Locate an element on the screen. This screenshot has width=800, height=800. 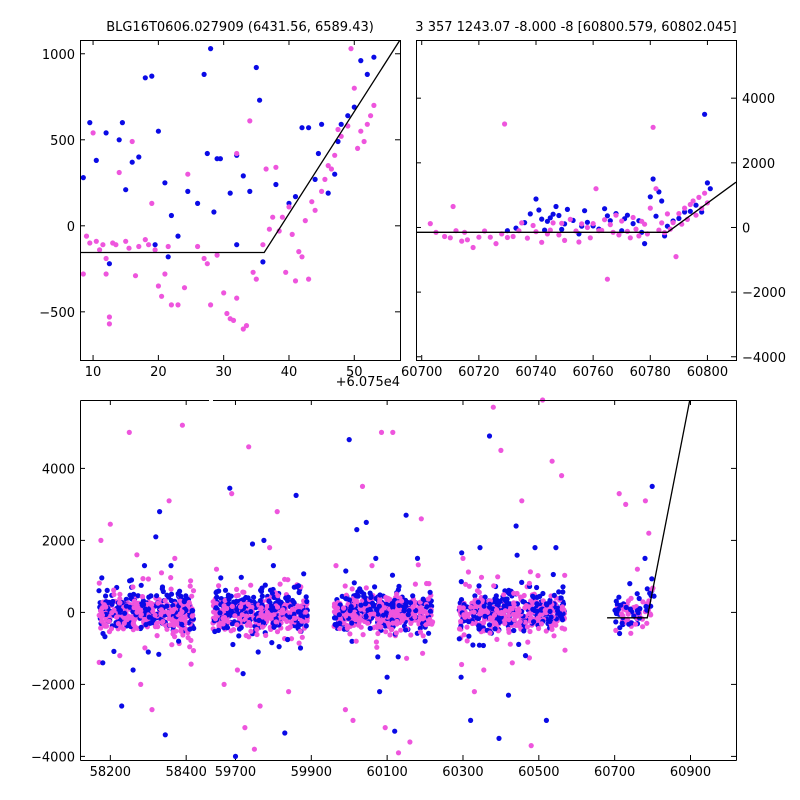
x-tick-label: 60780 is located at coordinates (650, 372).